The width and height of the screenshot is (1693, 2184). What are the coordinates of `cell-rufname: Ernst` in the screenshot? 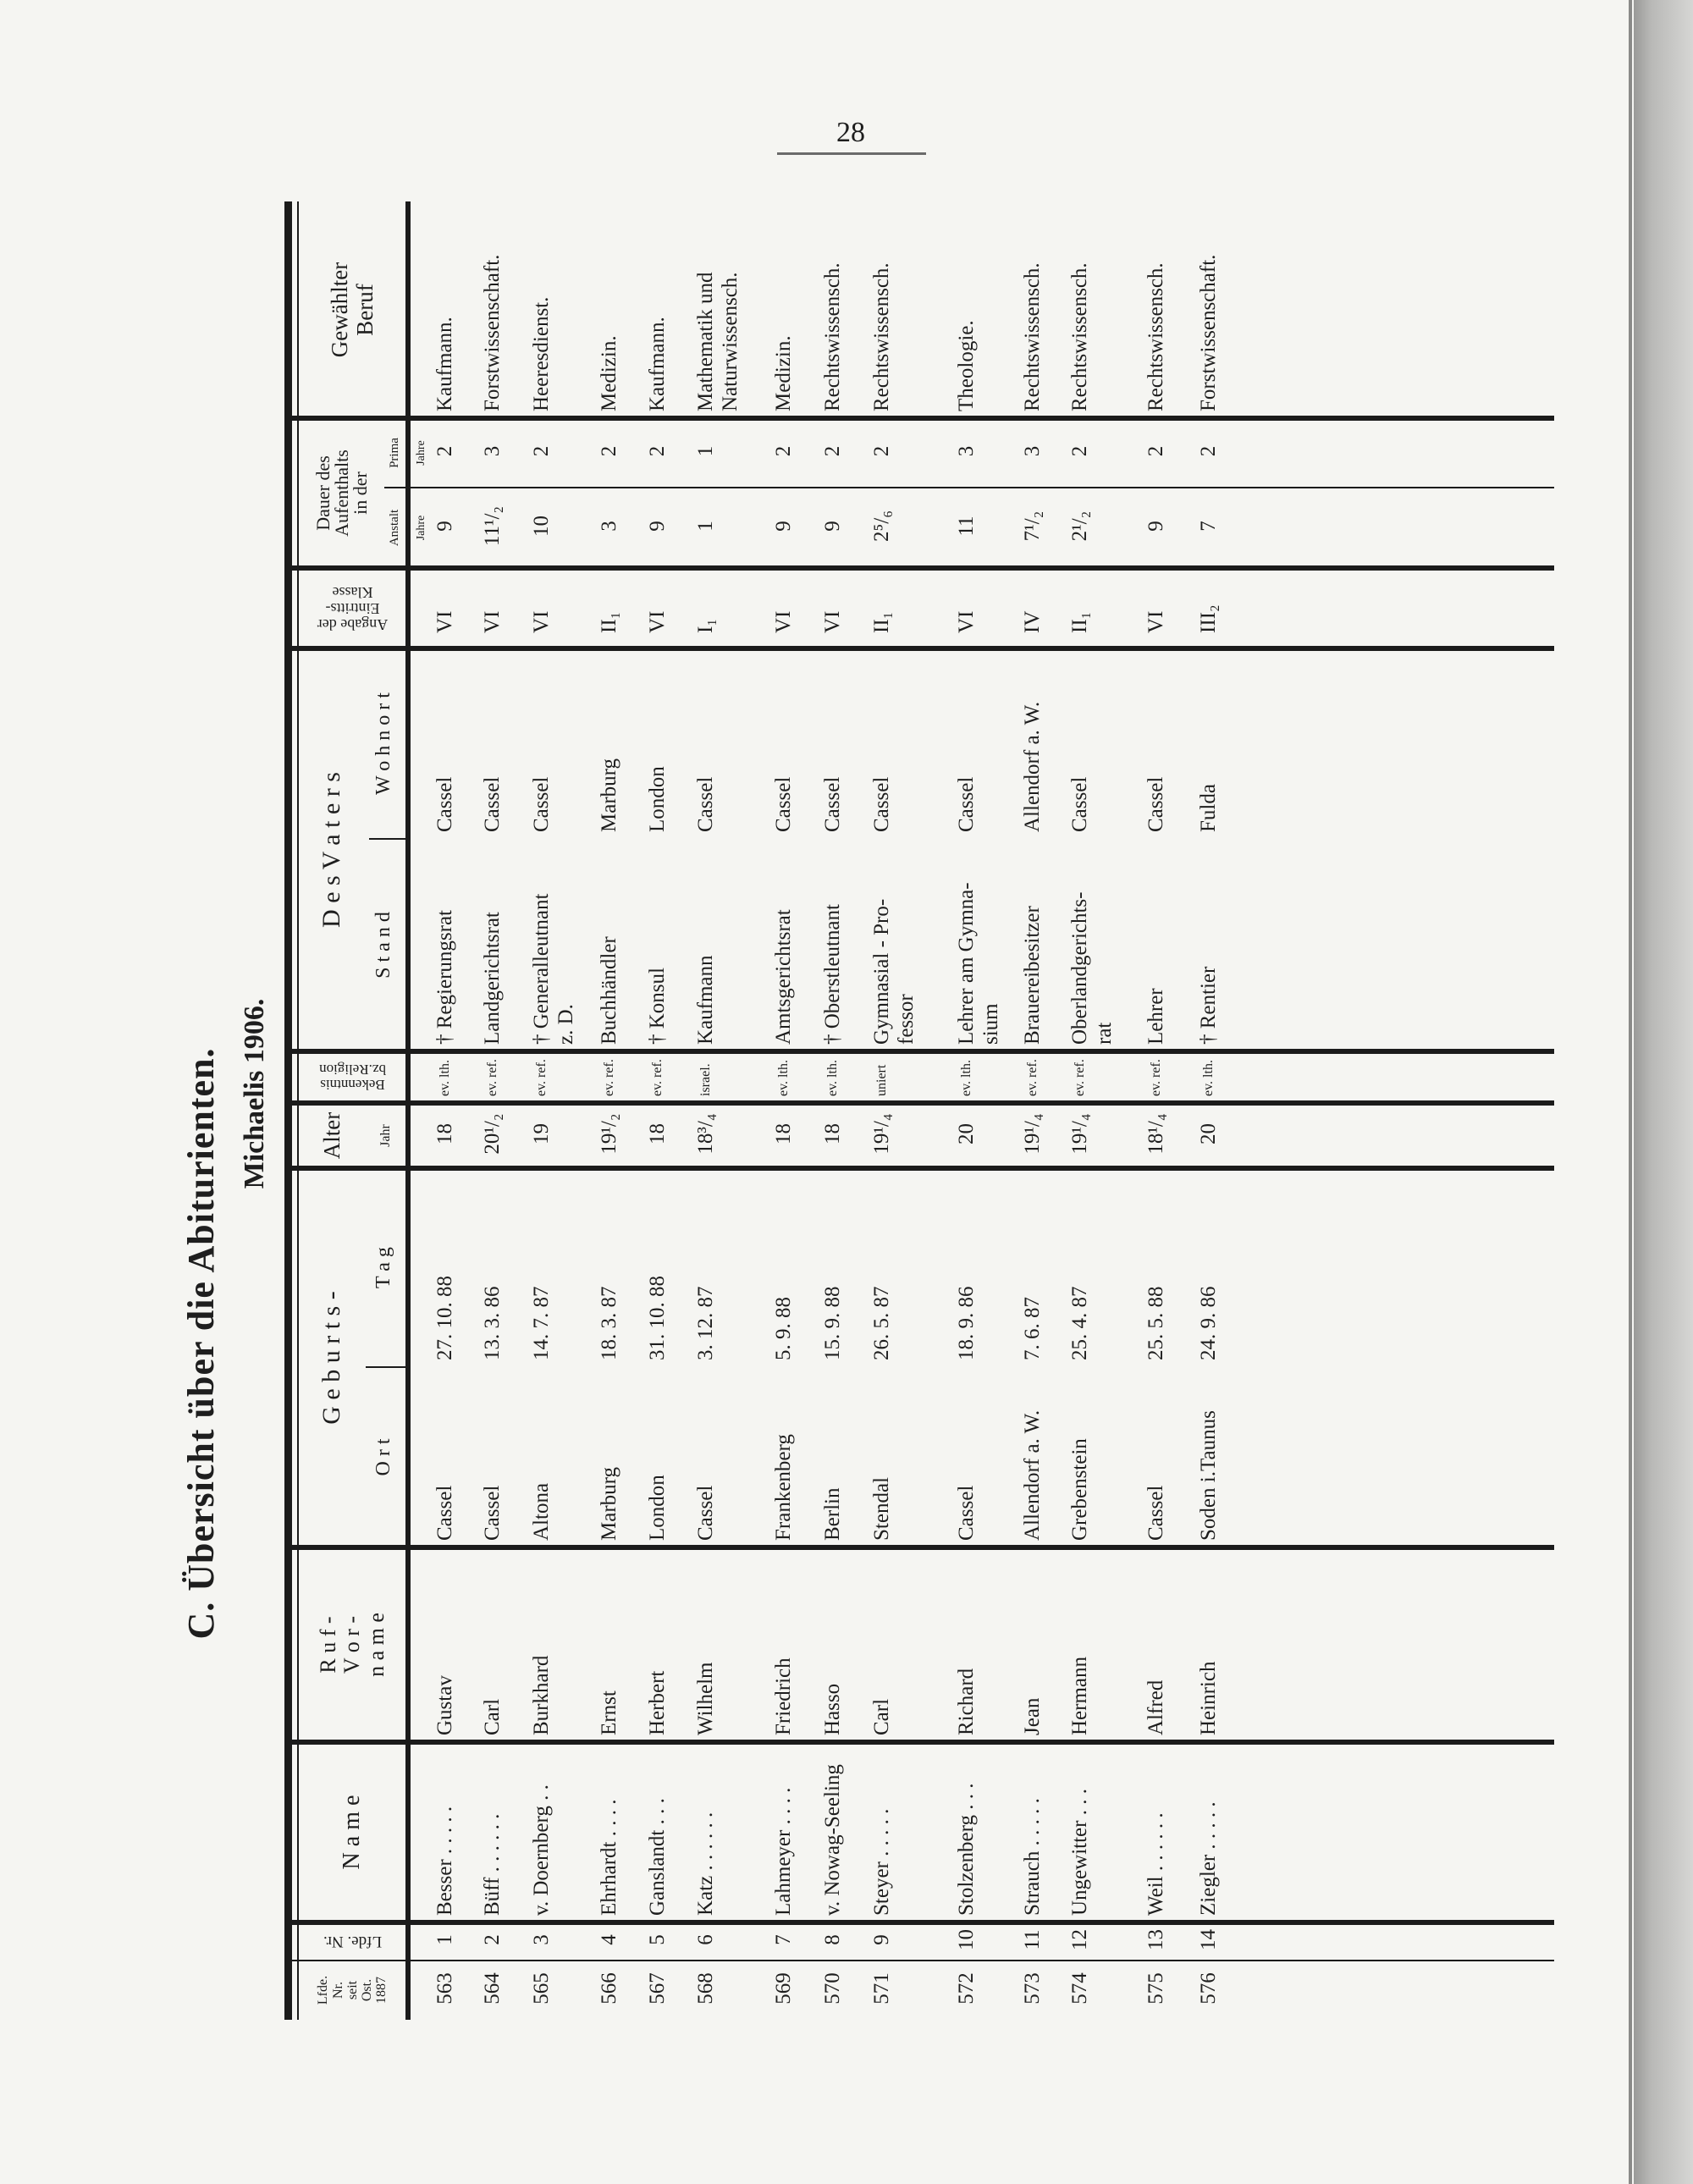 It's located at (609, 1713).